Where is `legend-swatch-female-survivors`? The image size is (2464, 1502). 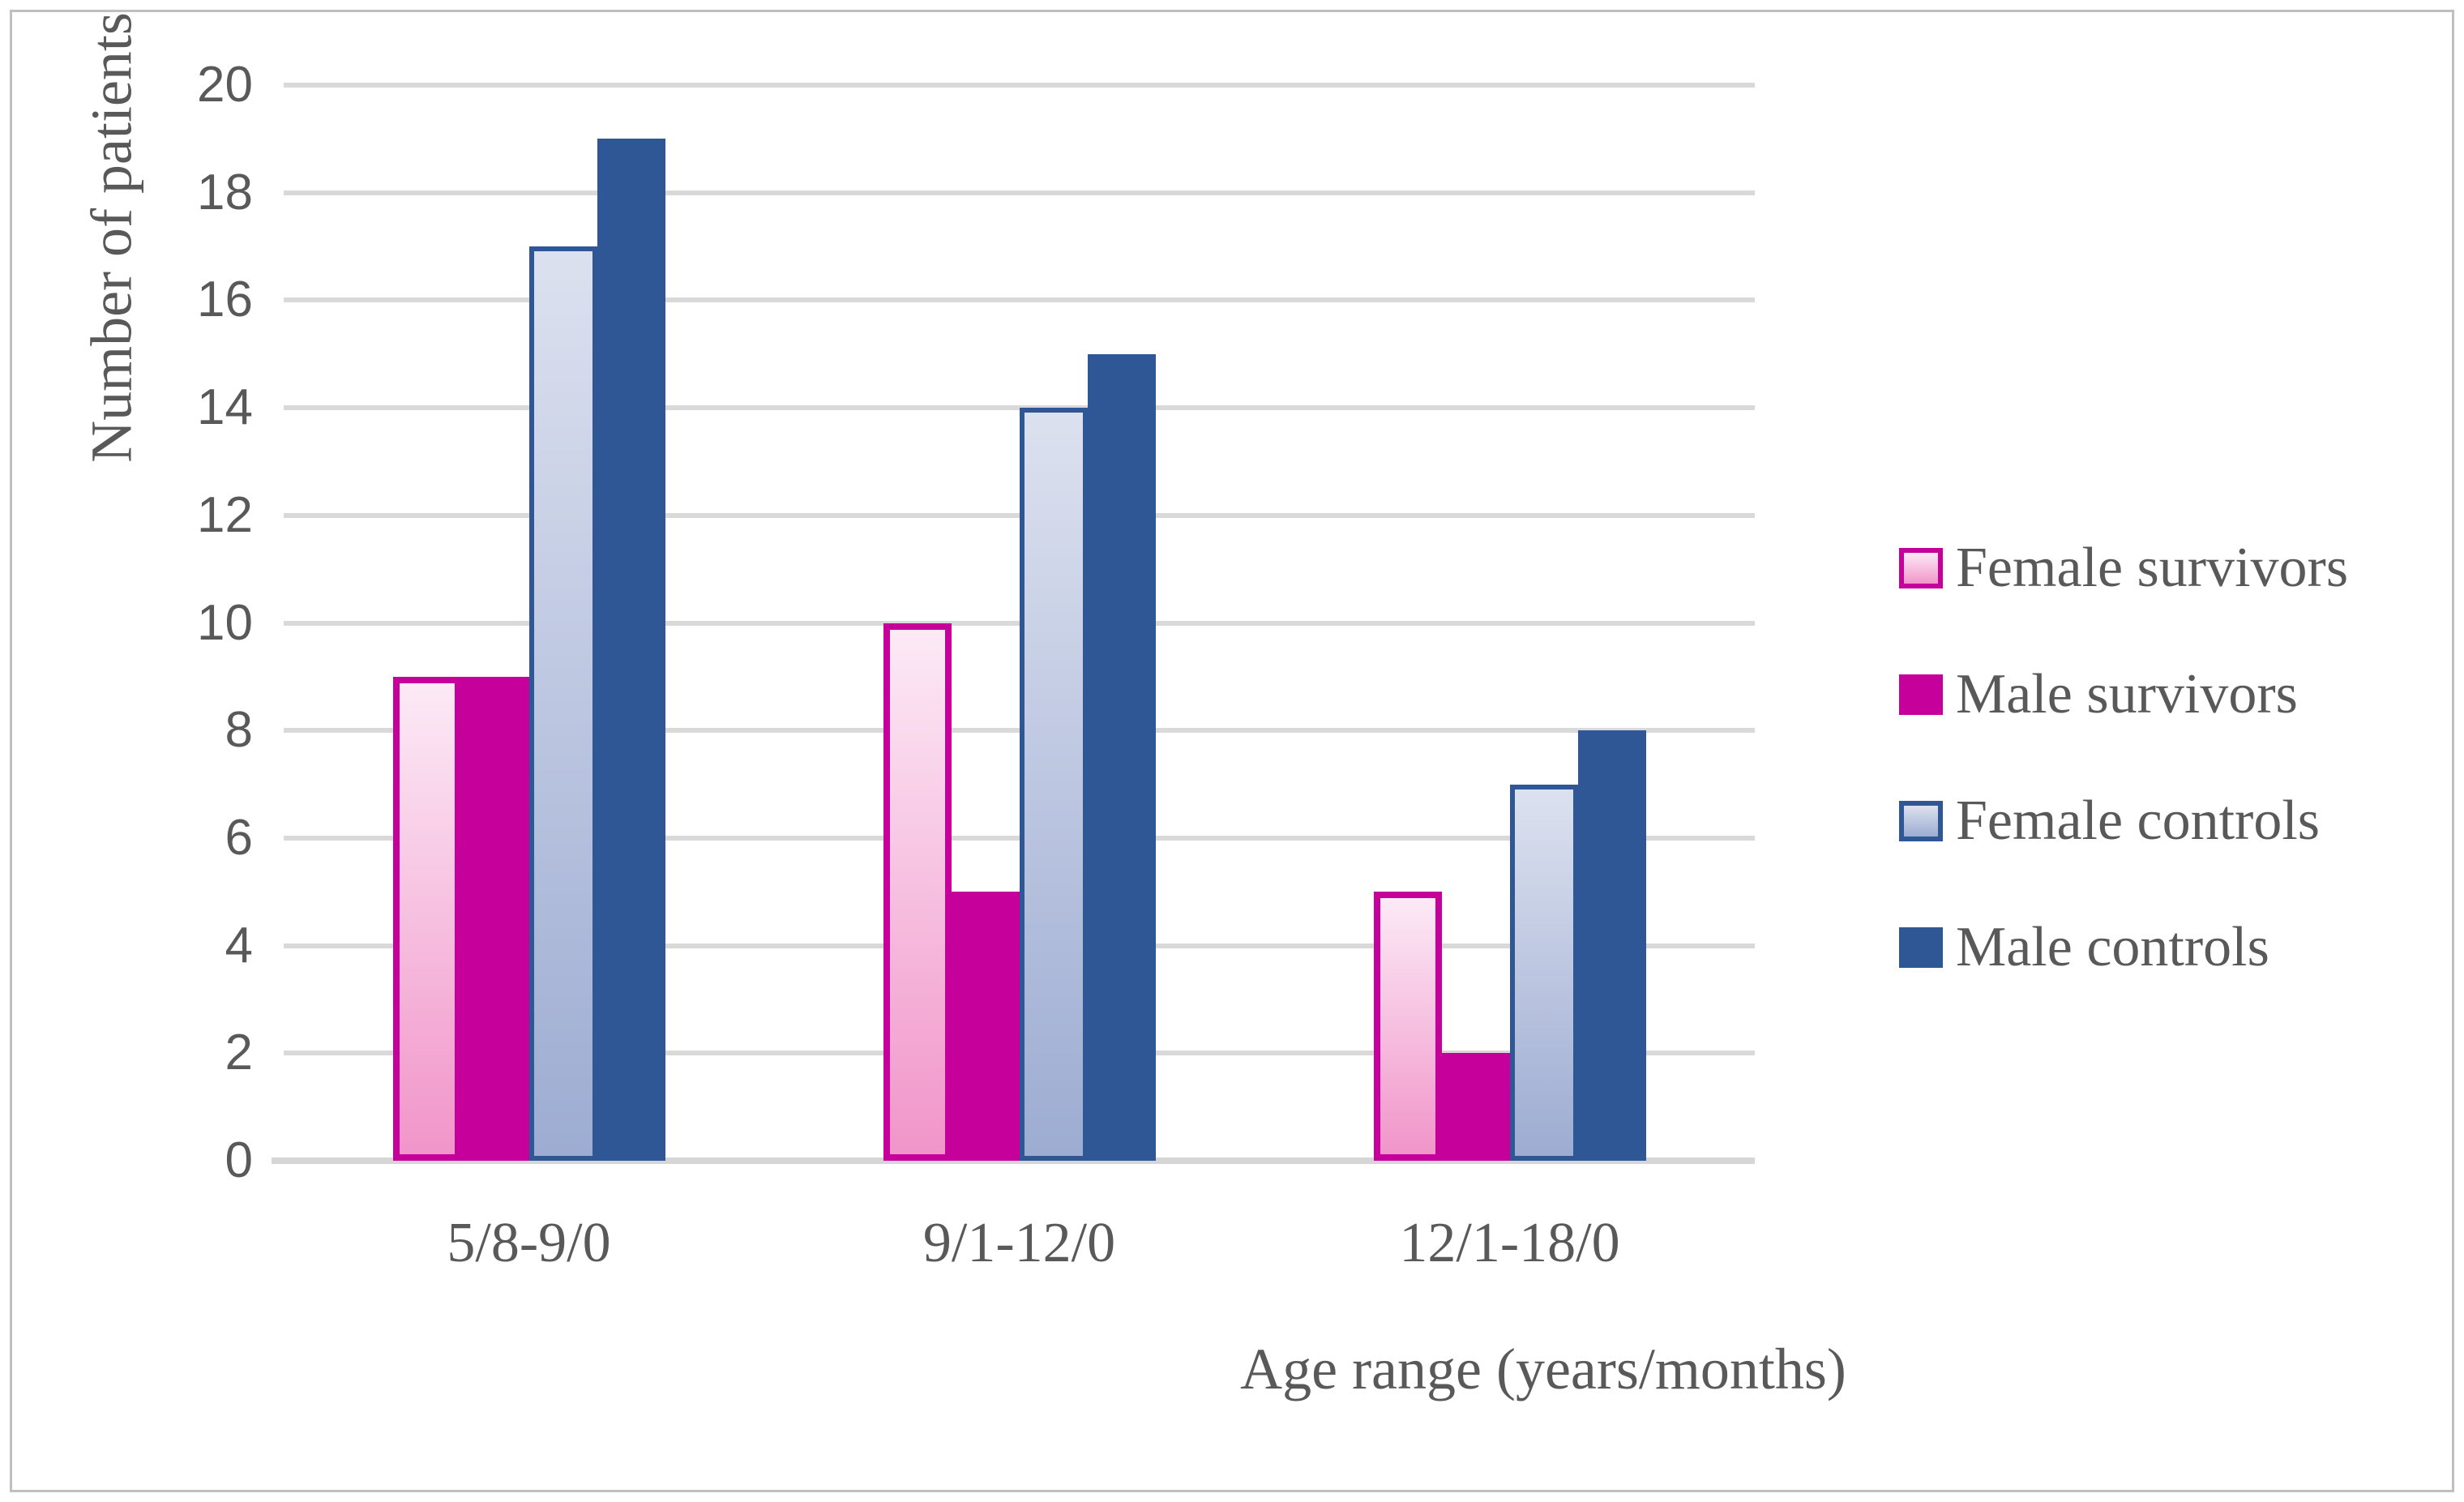
legend-swatch-female-survivors is located at coordinates (1921, 568).